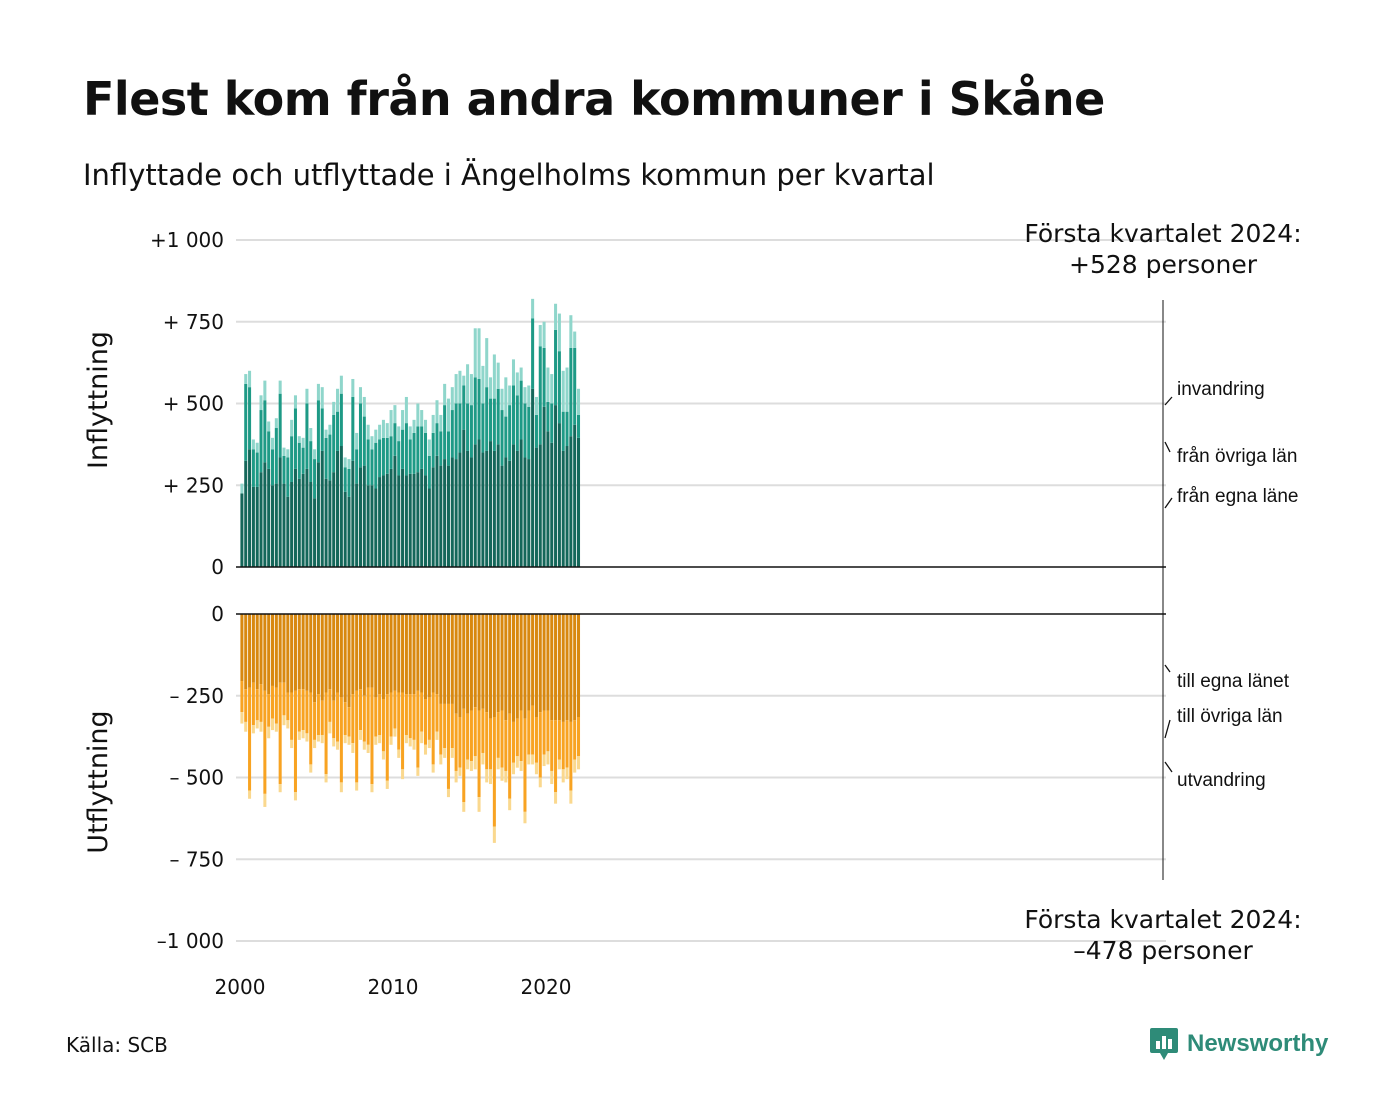 This screenshot has height=1120, width=1400. Describe the element at coordinates (193, 404) in the screenshot. I see `y-tick-label: + 500` at that location.